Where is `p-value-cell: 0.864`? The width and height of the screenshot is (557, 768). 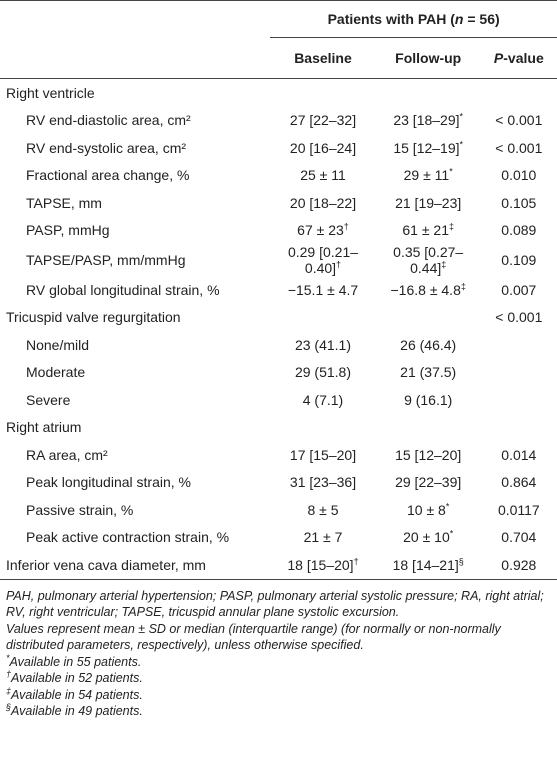 p-value-cell: 0.864 is located at coordinates (519, 483).